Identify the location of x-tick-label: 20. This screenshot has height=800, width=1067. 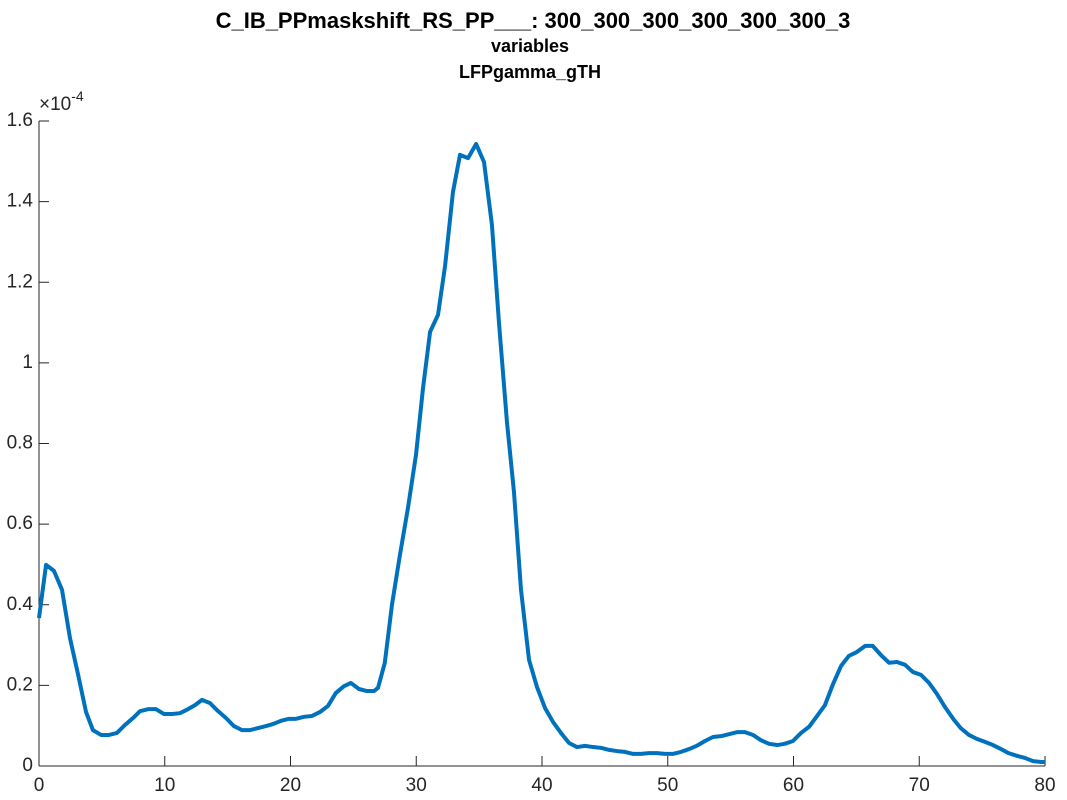
(290, 785).